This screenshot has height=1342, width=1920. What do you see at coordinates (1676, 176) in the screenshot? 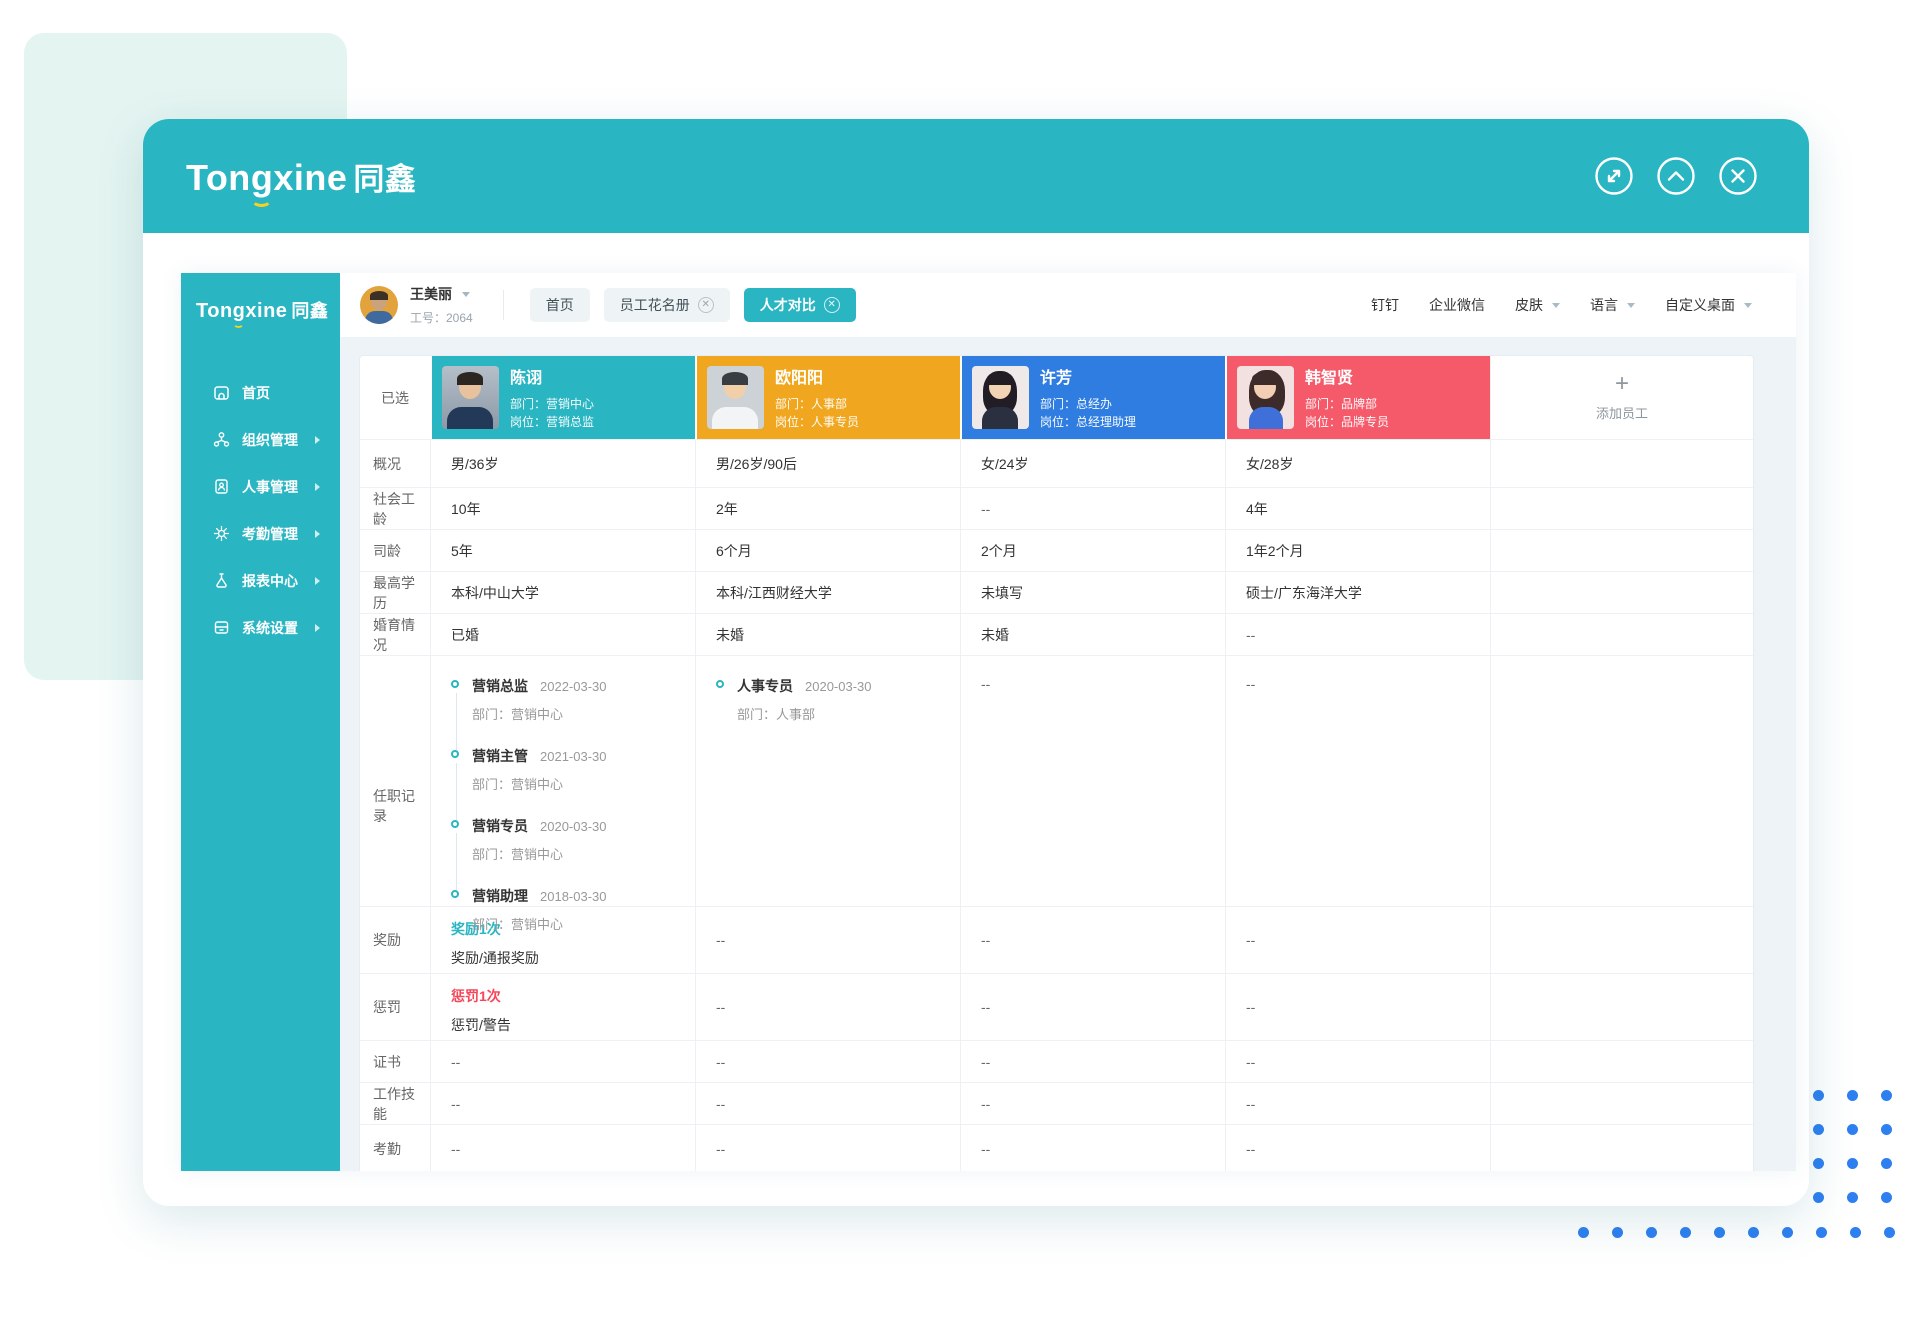
I see `collapse-icon` at bounding box center [1676, 176].